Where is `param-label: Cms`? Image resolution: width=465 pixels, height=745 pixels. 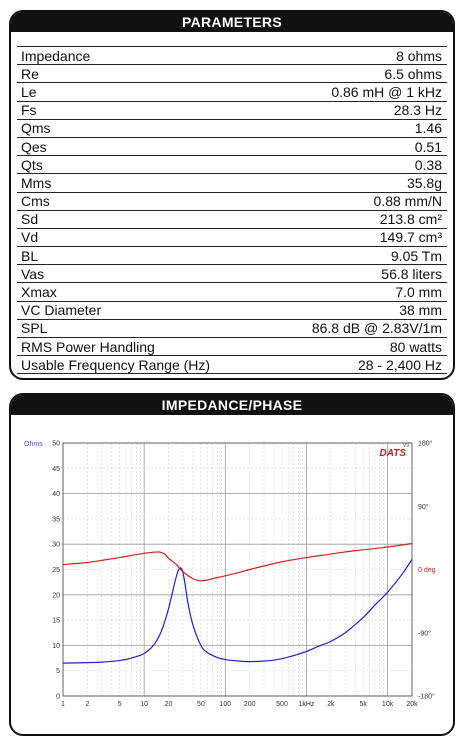
param-label: Cms is located at coordinates (35, 201).